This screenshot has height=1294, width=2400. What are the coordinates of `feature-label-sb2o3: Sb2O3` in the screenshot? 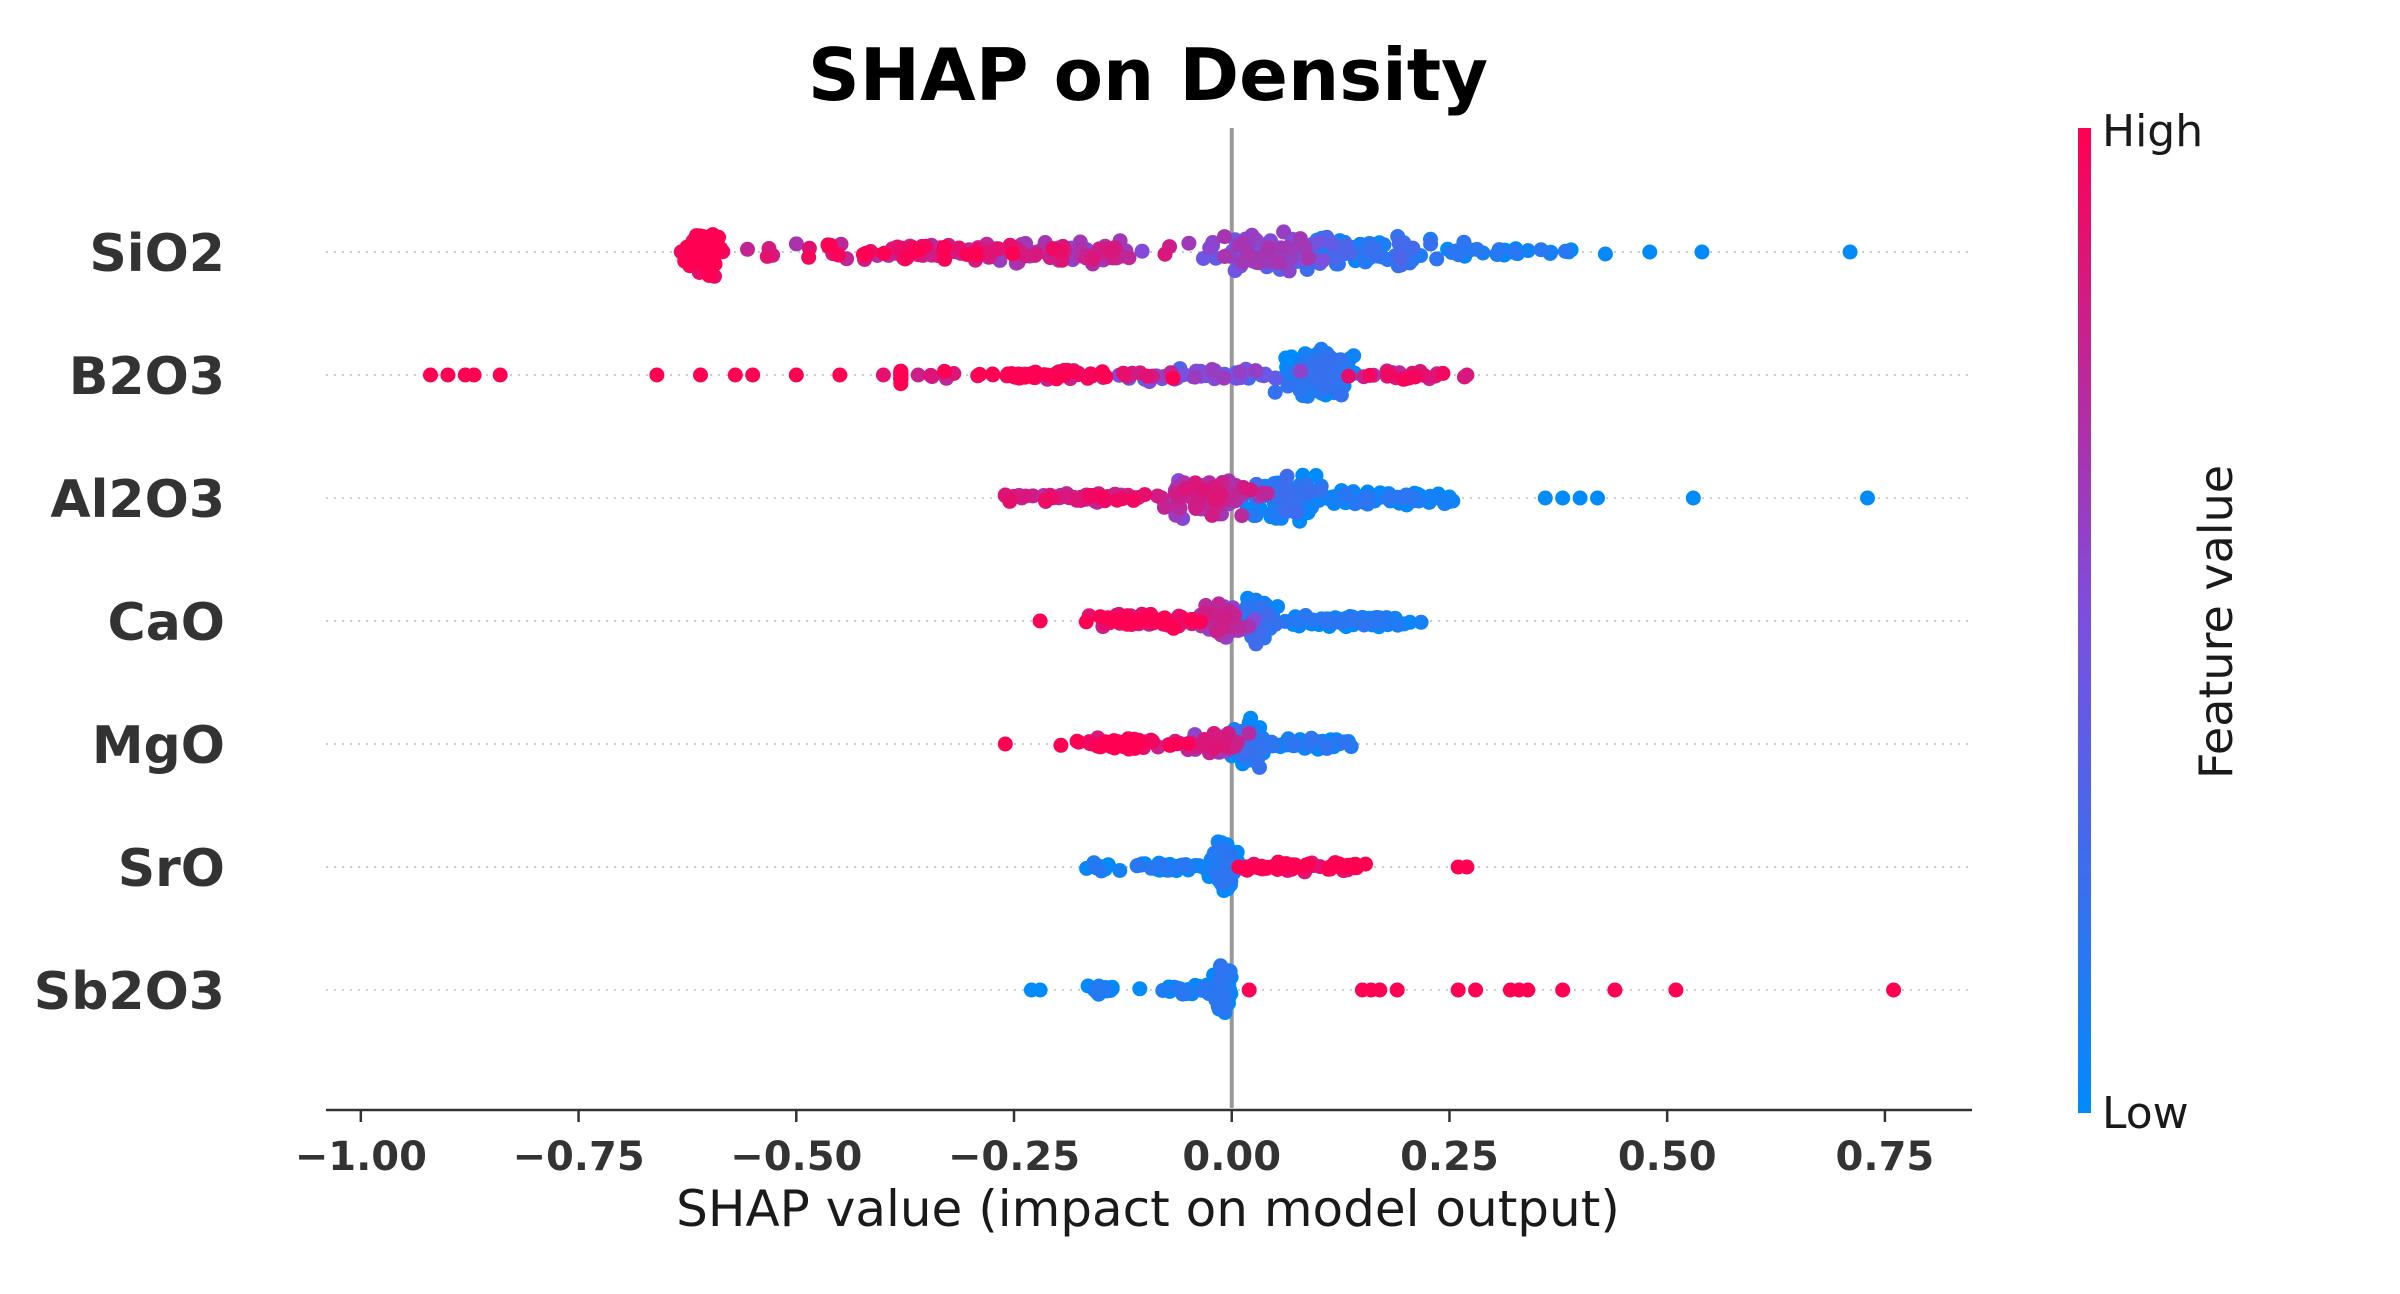 It's located at (129, 992).